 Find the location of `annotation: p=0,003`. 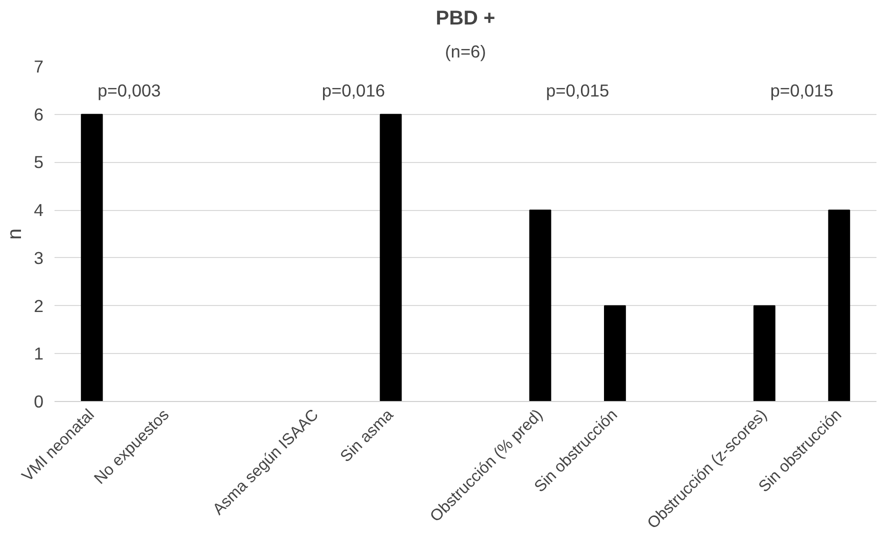

annotation: p=0,003 is located at coordinates (129, 90).